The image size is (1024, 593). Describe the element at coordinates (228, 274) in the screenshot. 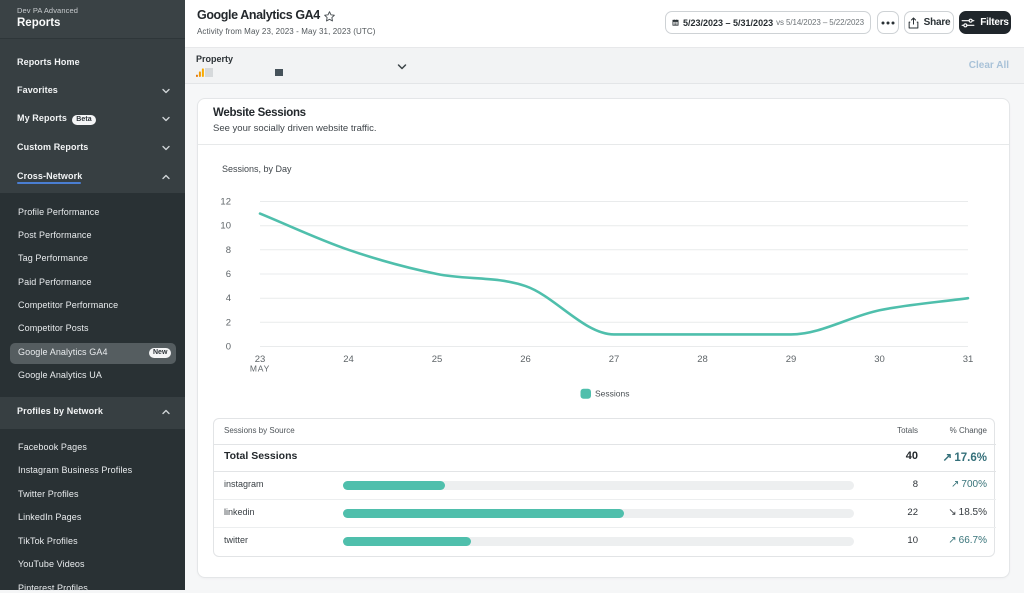

I see `svg-text: 6` at that location.